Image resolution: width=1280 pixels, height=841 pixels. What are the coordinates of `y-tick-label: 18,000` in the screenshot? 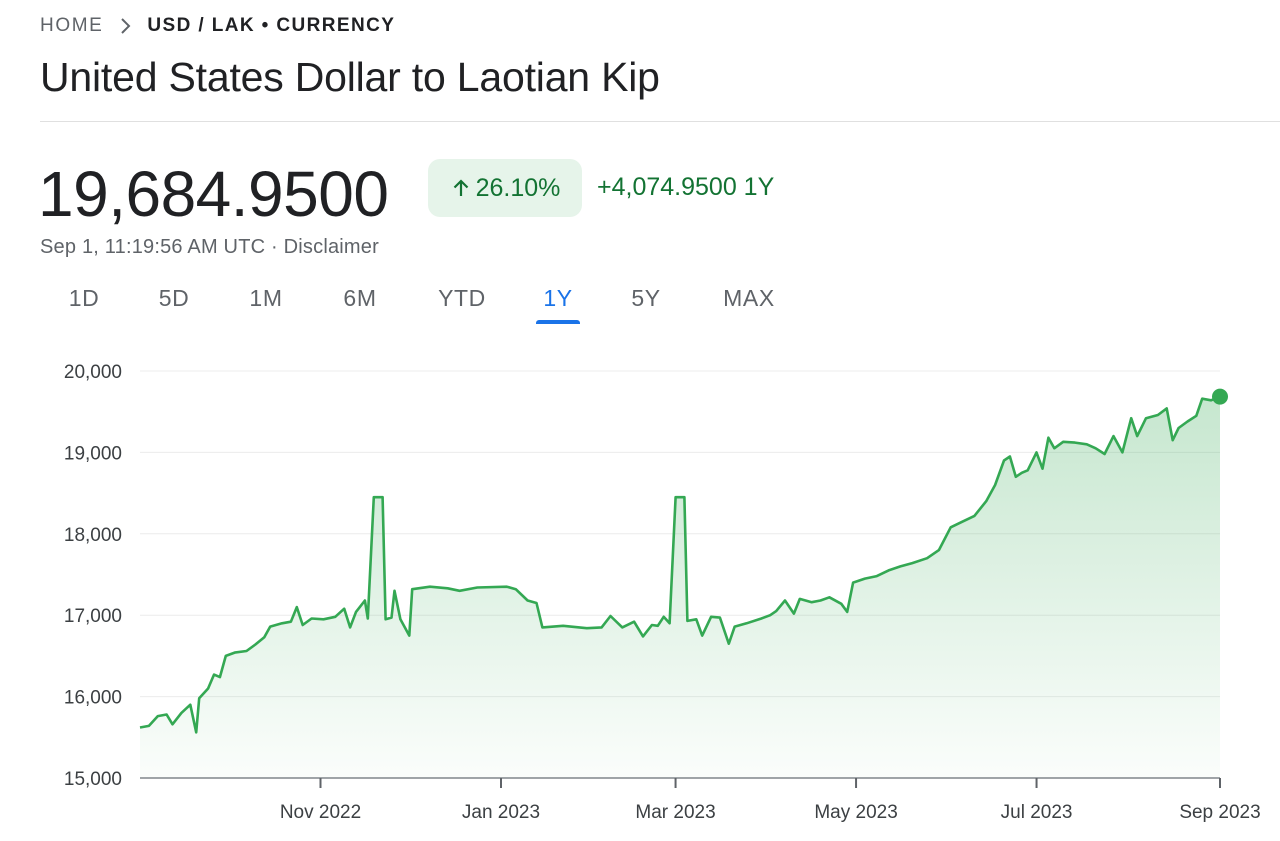 It's located at (93, 535).